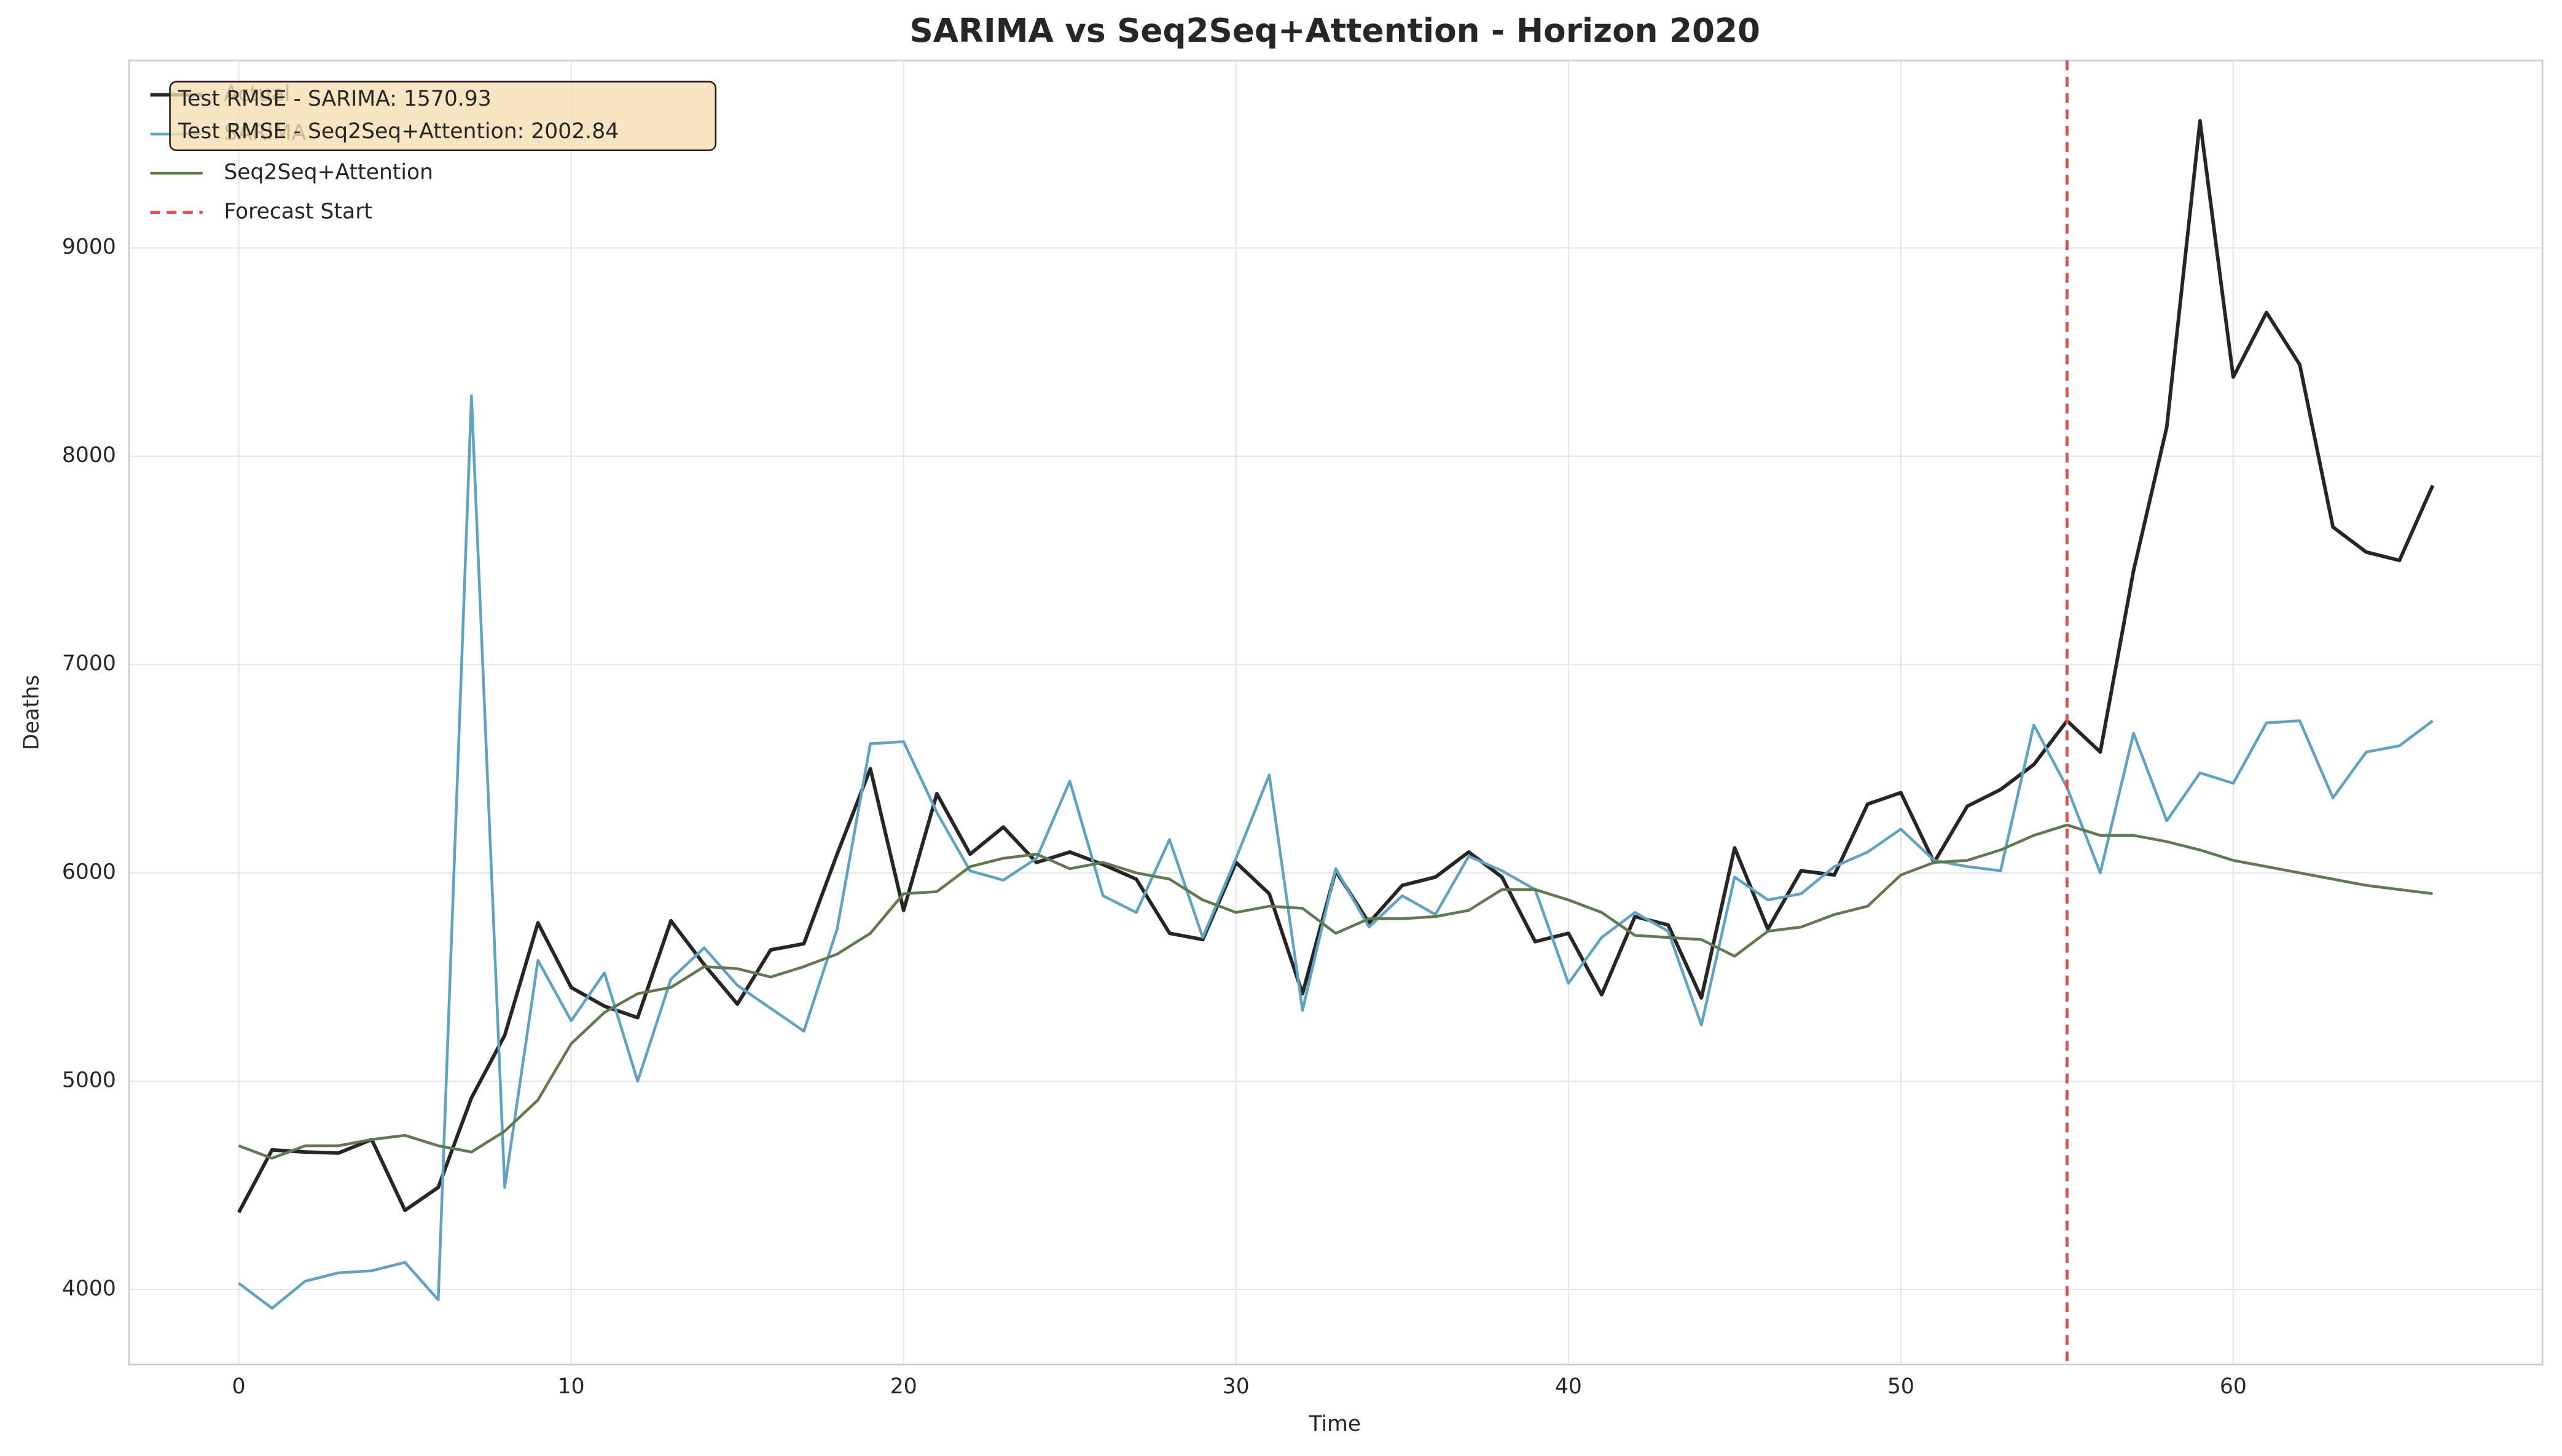 This screenshot has height=1456, width=2562. Describe the element at coordinates (32, 712) in the screenshot. I see `y-axis-label: Deaths` at that location.